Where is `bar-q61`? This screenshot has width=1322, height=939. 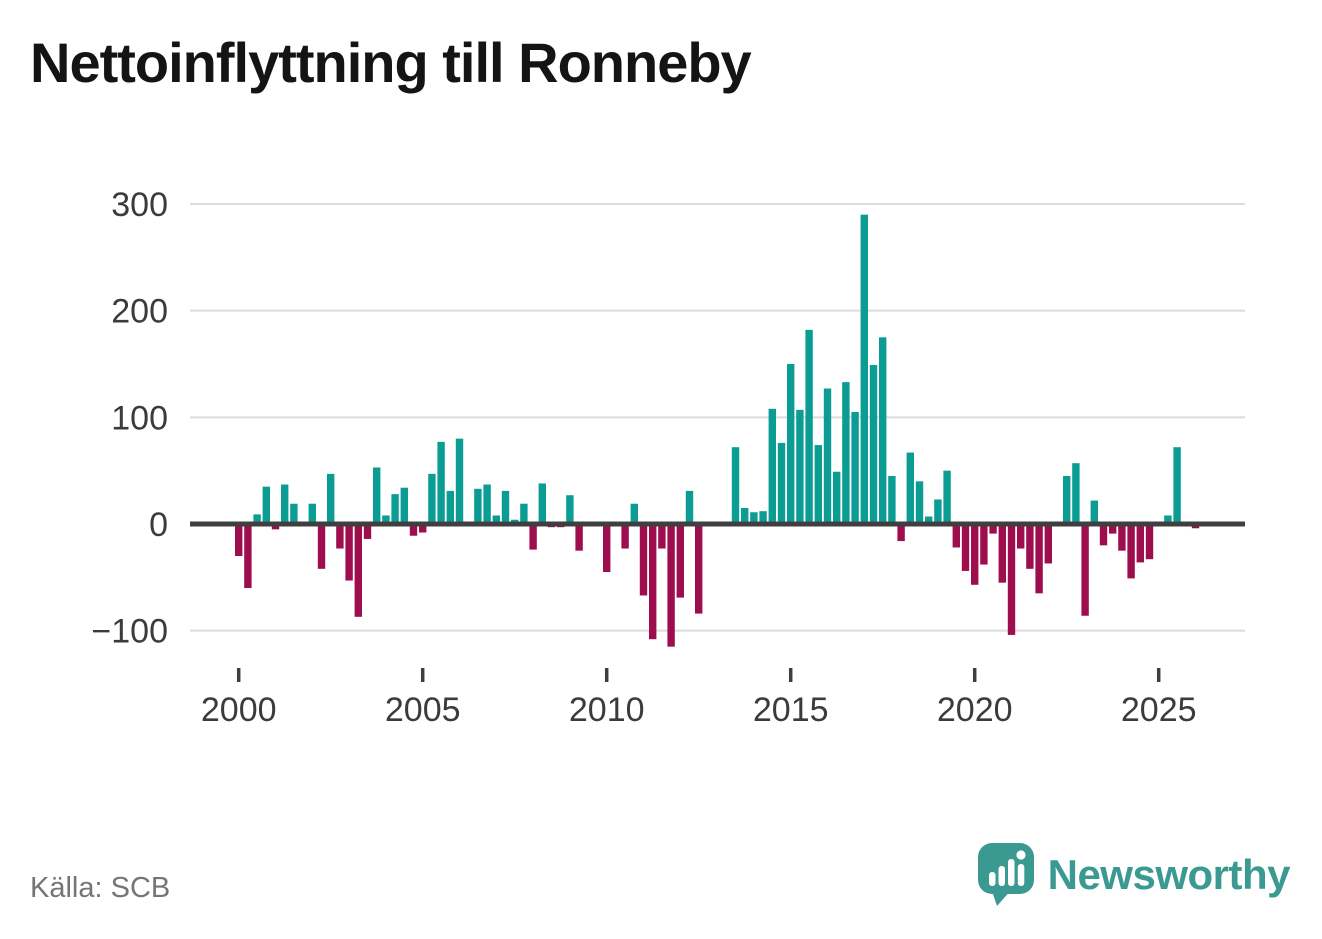
bar-q61 is located at coordinates (800, 466).